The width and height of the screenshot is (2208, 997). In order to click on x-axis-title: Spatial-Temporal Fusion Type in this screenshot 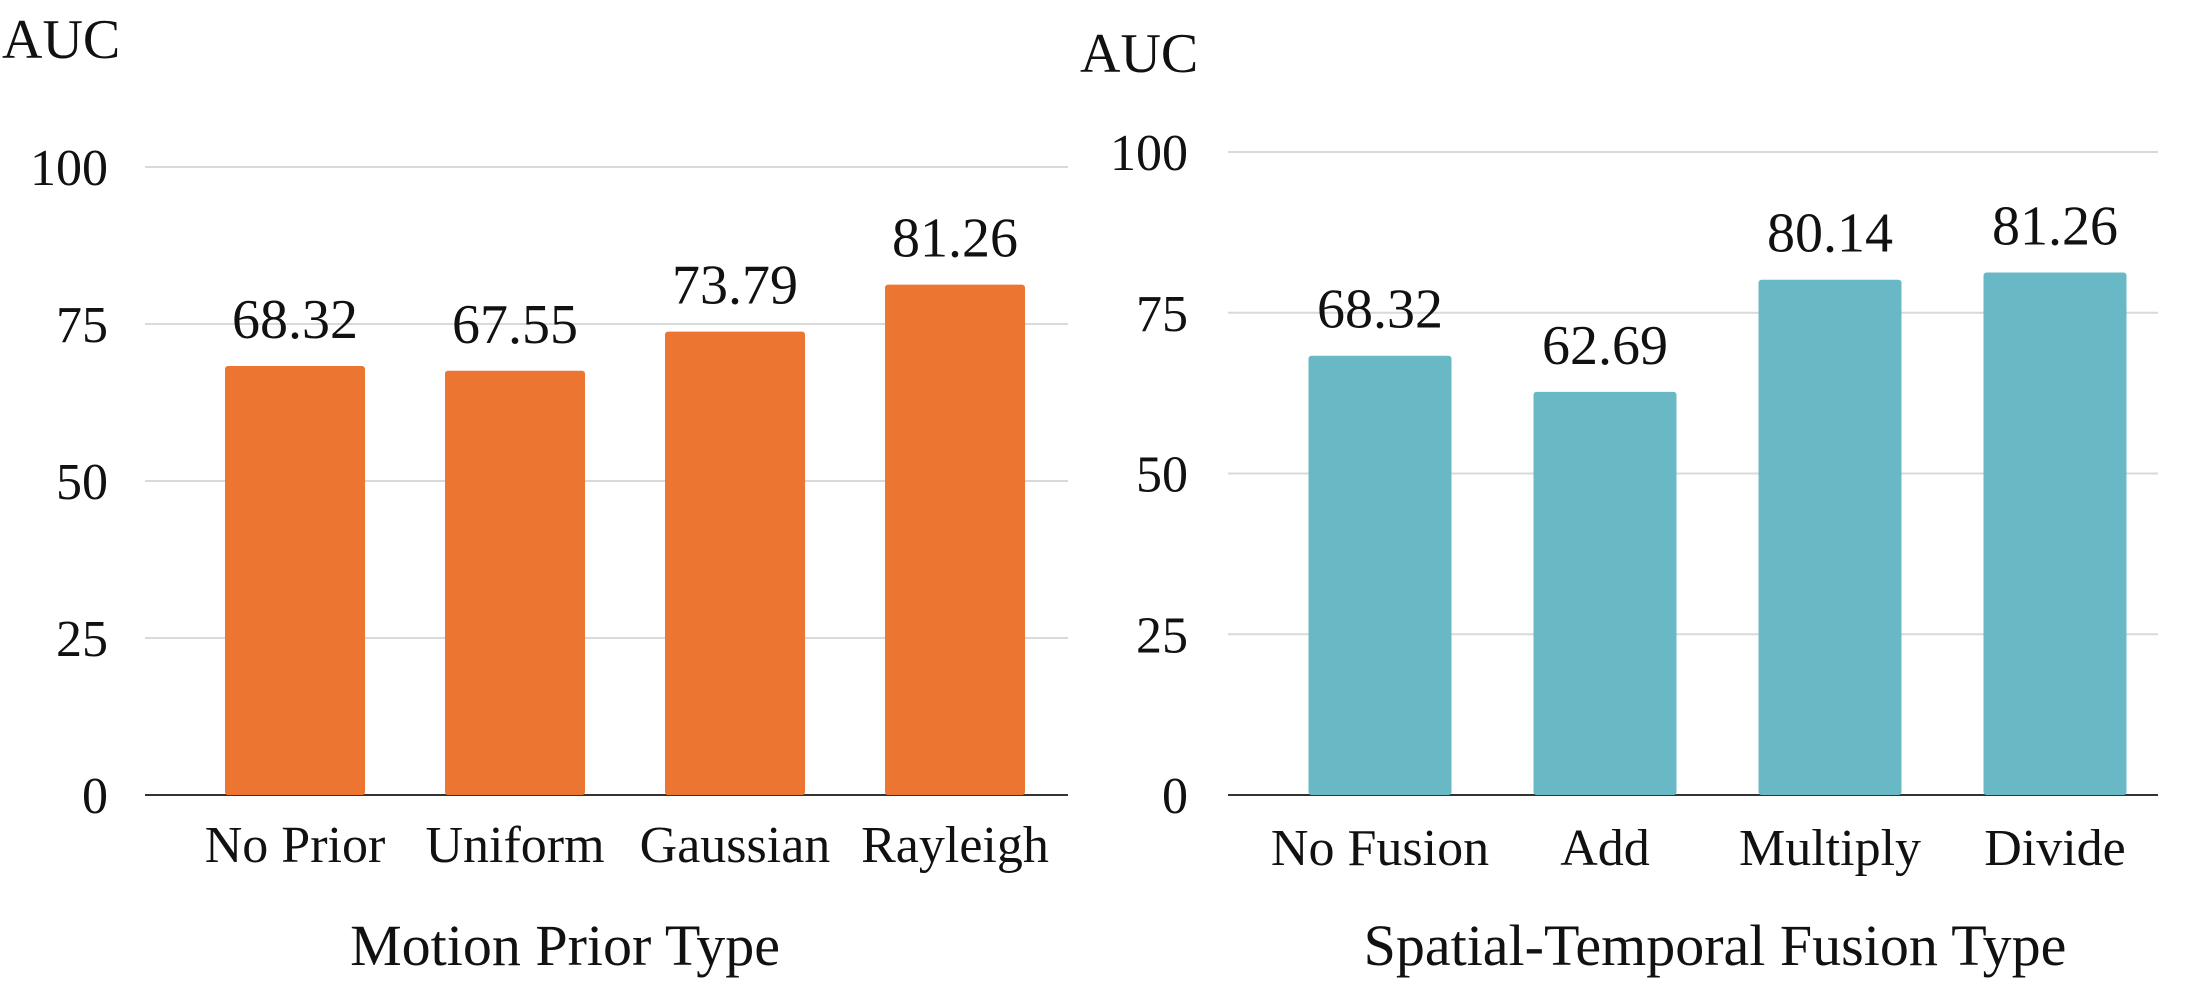, I will do `click(1715, 945)`.